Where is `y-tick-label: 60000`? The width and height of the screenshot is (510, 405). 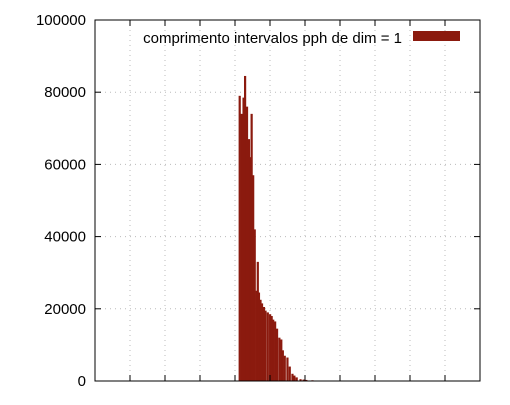
y-tick-label: 60000 is located at coordinates (65, 164).